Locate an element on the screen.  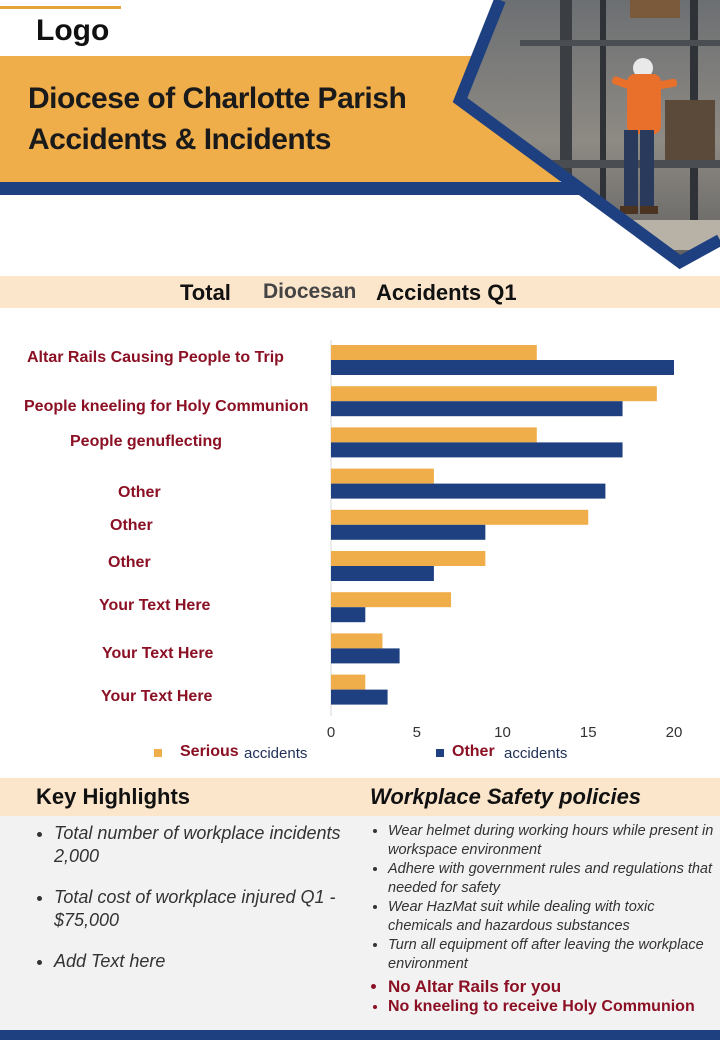
diamond-border is located at coordinates (586, 135).